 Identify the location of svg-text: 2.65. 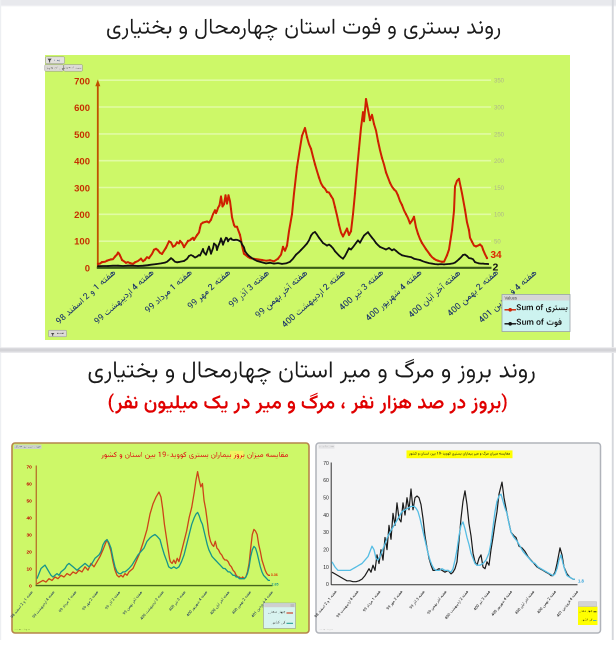
(275, 584).